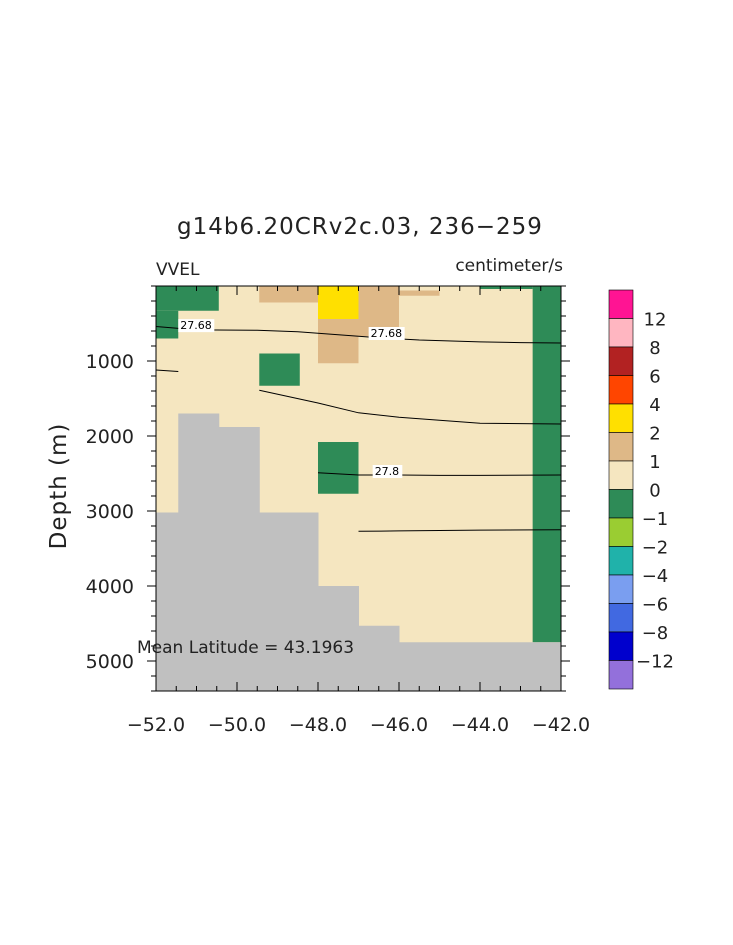 The height and width of the screenshot is (945, 733). I want to click on y-tick-label-0: 1000, so click(110, 362).